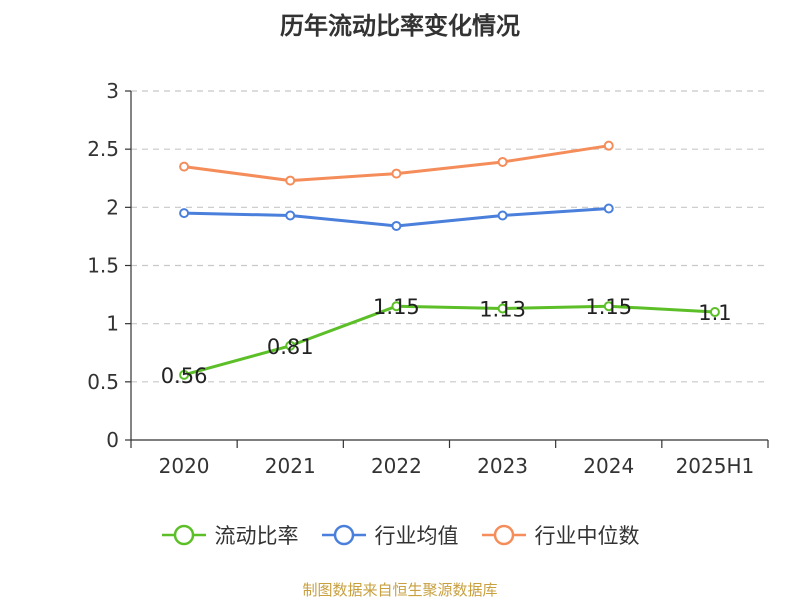  What do you see at coordinates (416, 536) in the screenshot?
I see `legend-label: 行业均值` at bounding box center [416, 536].